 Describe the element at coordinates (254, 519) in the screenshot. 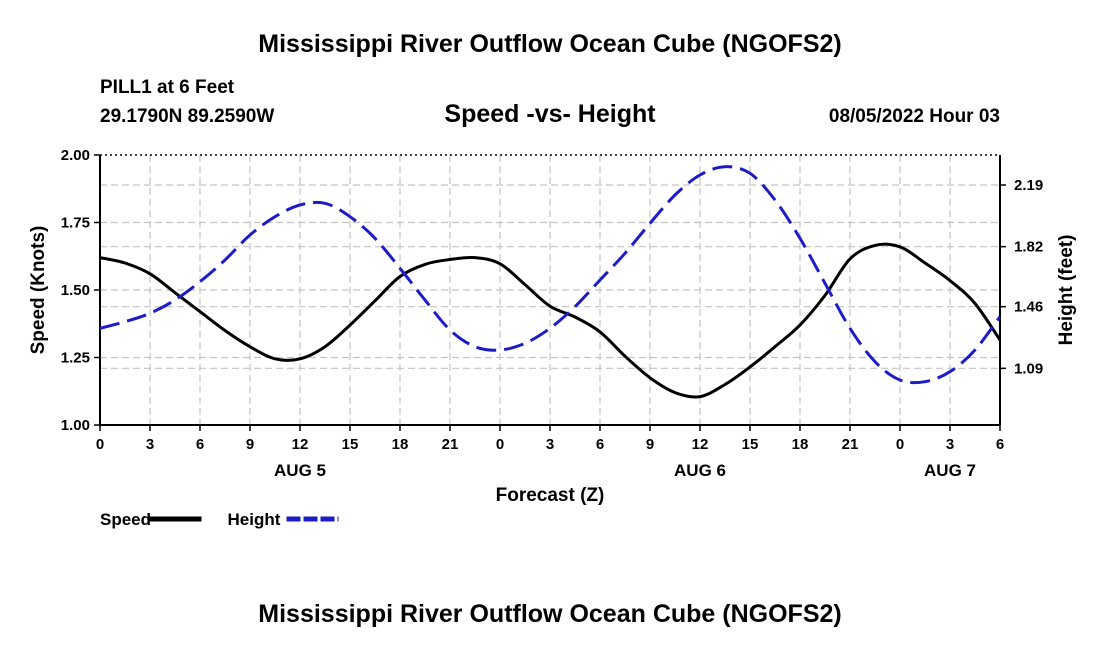

I see `legend-label-height: Height` at that location.